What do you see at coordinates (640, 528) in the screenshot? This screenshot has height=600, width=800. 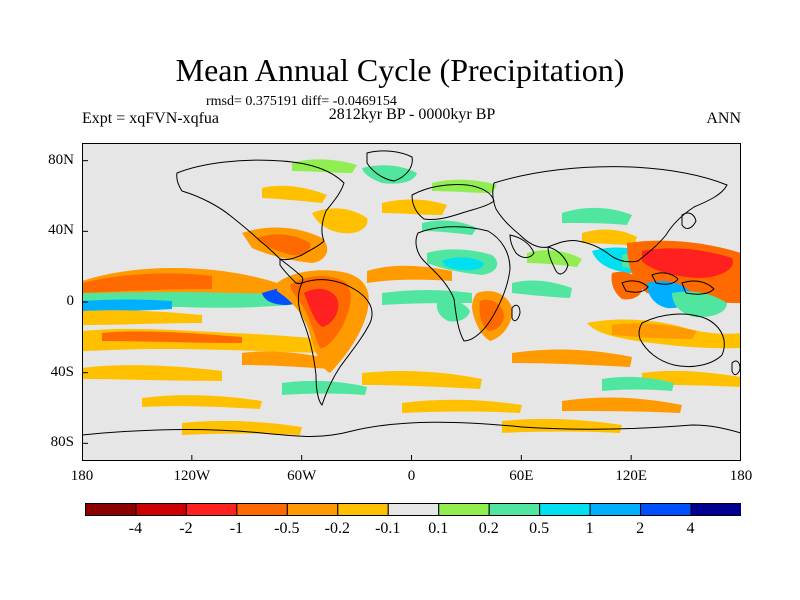 I see `colorbar-label: 2` at bounding box center [640, 528].